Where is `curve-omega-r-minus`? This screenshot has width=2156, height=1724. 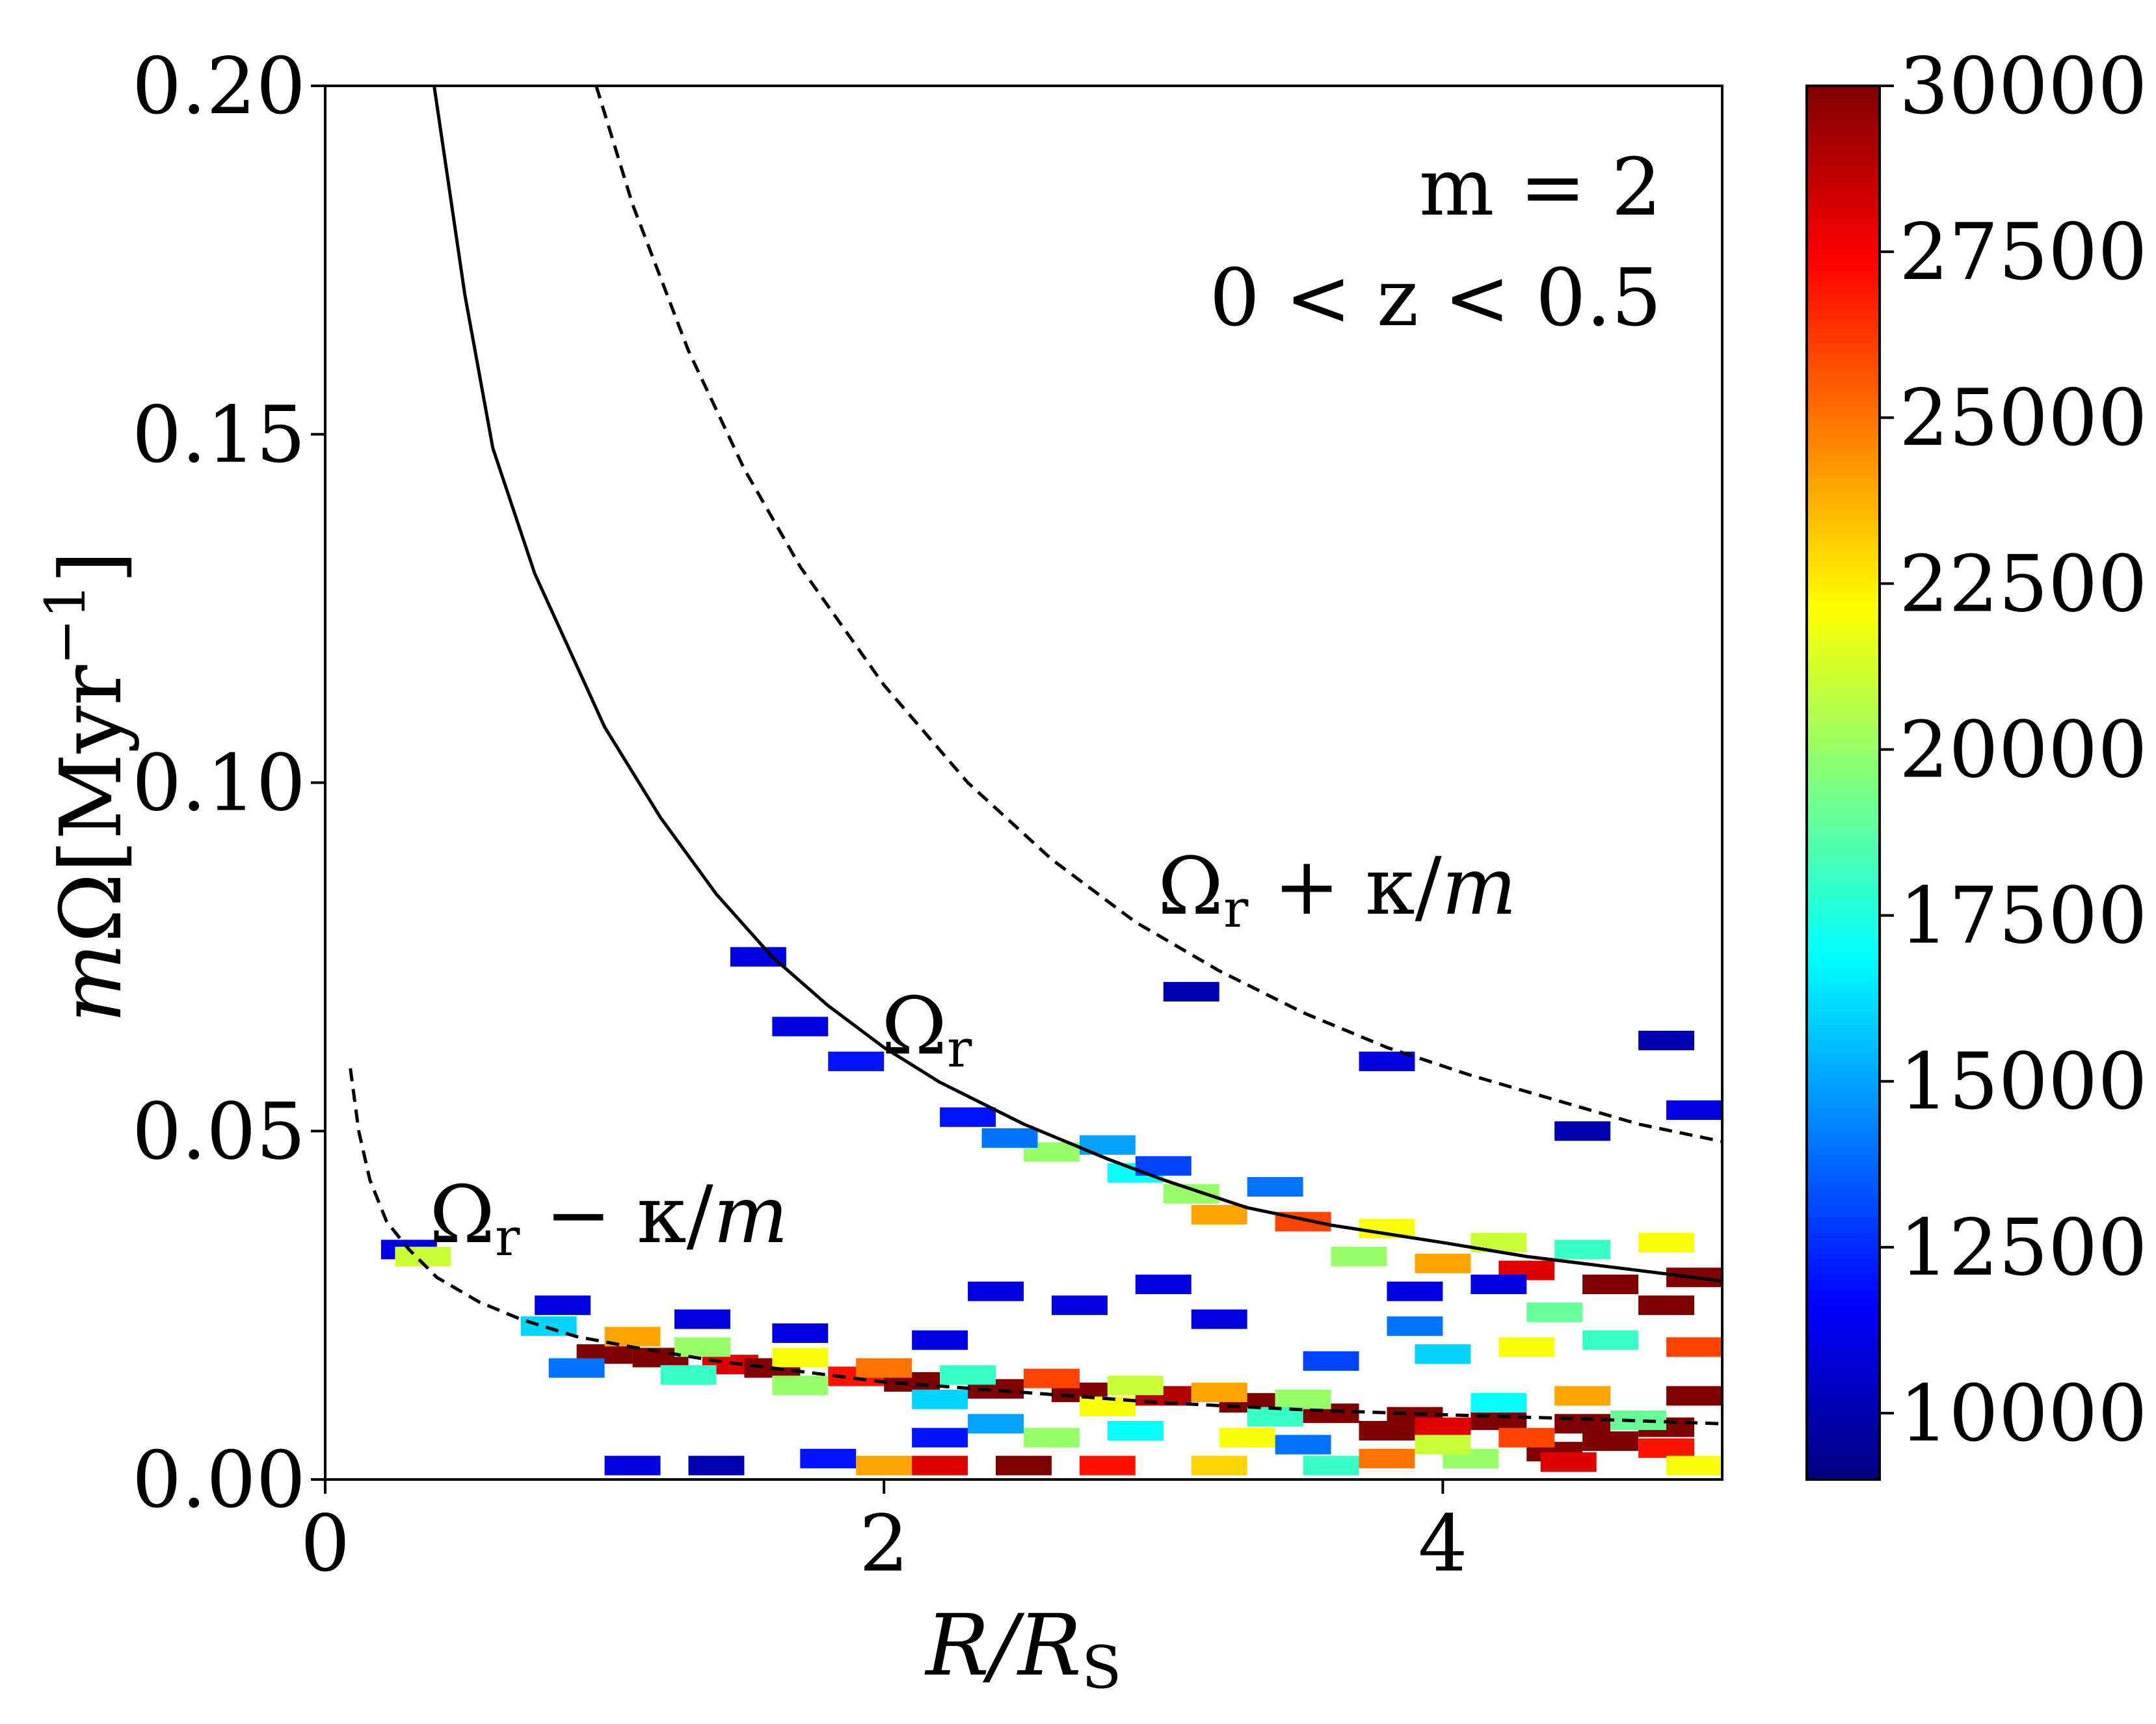 curve-omega-r-minus is located at coordinates (1035, 1247).